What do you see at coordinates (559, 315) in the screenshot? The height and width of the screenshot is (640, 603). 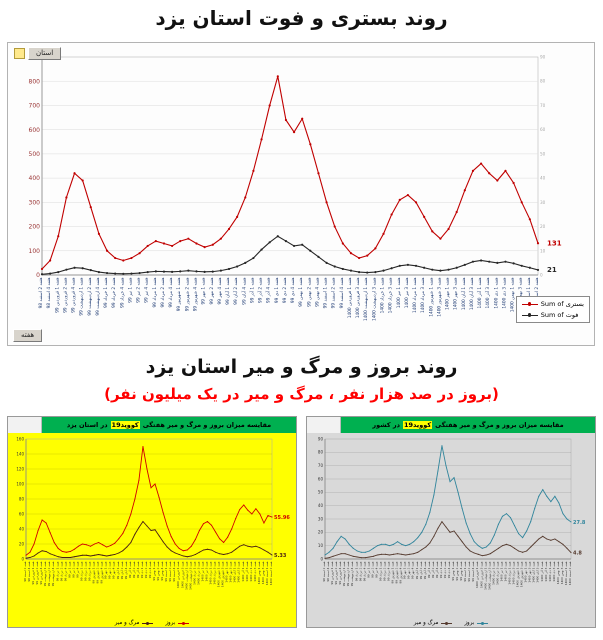 I see `legend-label: Sum of فوت` at bounding box center [559, 315].